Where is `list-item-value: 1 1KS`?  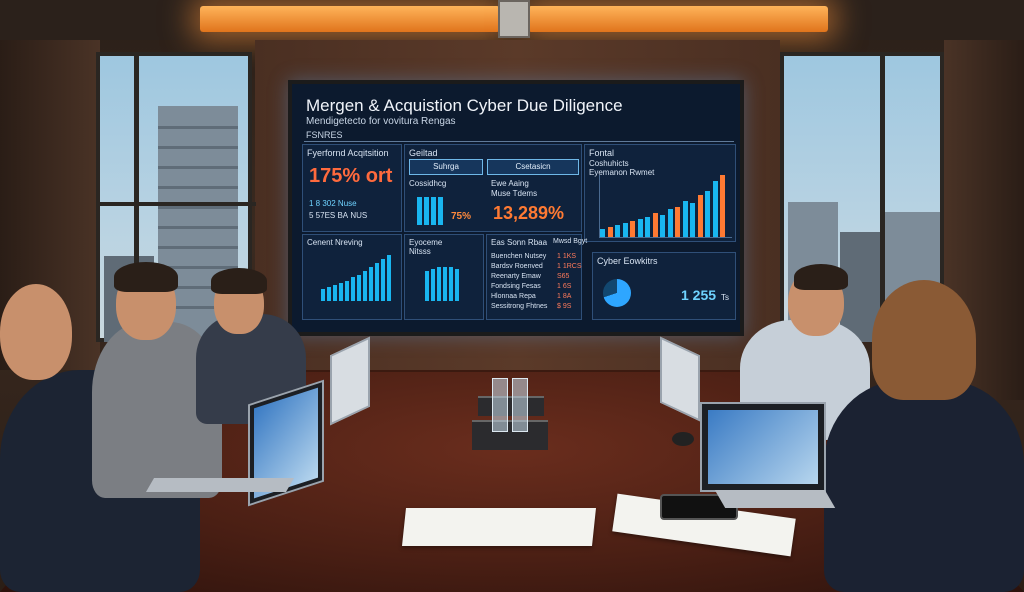 list-item-value: 1 1KS is located at coordinates (567, 256).